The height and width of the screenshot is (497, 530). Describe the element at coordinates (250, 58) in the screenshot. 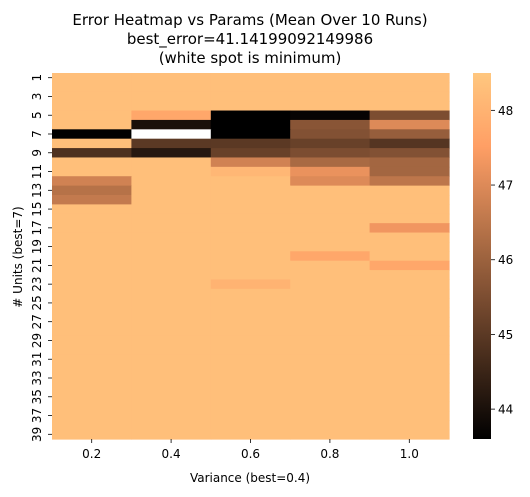

I see `title-line-3: (white spot is minimum)` at that location.